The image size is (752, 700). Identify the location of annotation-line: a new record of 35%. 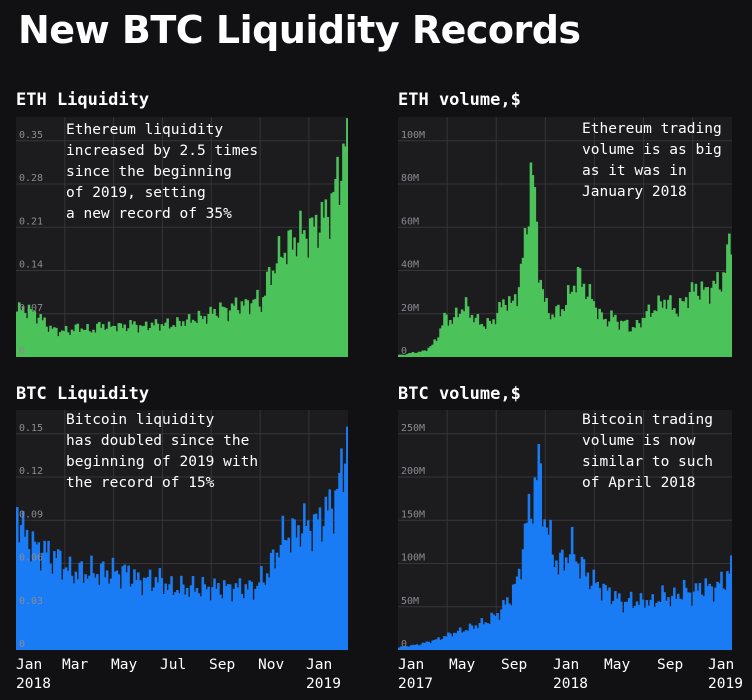
(149, 214).